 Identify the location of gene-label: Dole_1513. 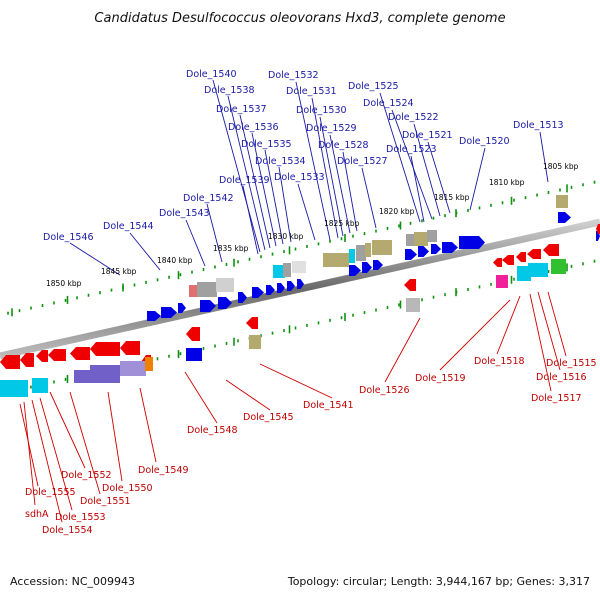
(538, 125).